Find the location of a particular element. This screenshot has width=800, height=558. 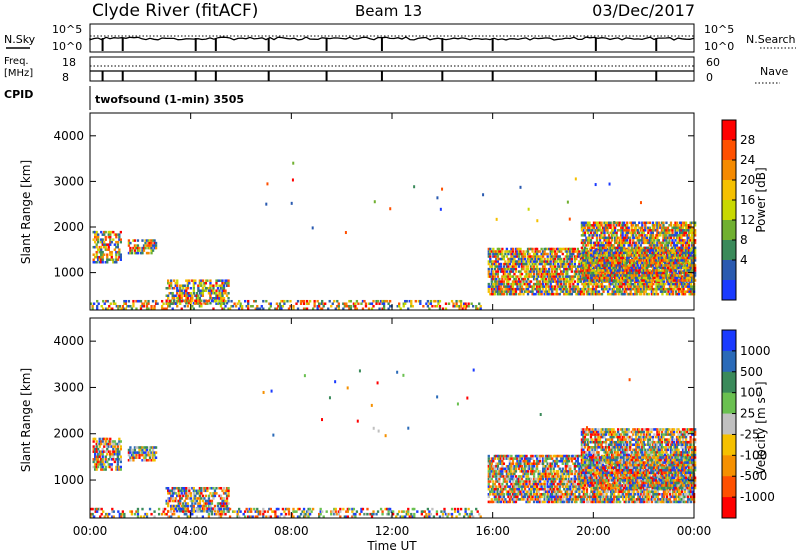

nsky-line is located at coordinates (392, 38).